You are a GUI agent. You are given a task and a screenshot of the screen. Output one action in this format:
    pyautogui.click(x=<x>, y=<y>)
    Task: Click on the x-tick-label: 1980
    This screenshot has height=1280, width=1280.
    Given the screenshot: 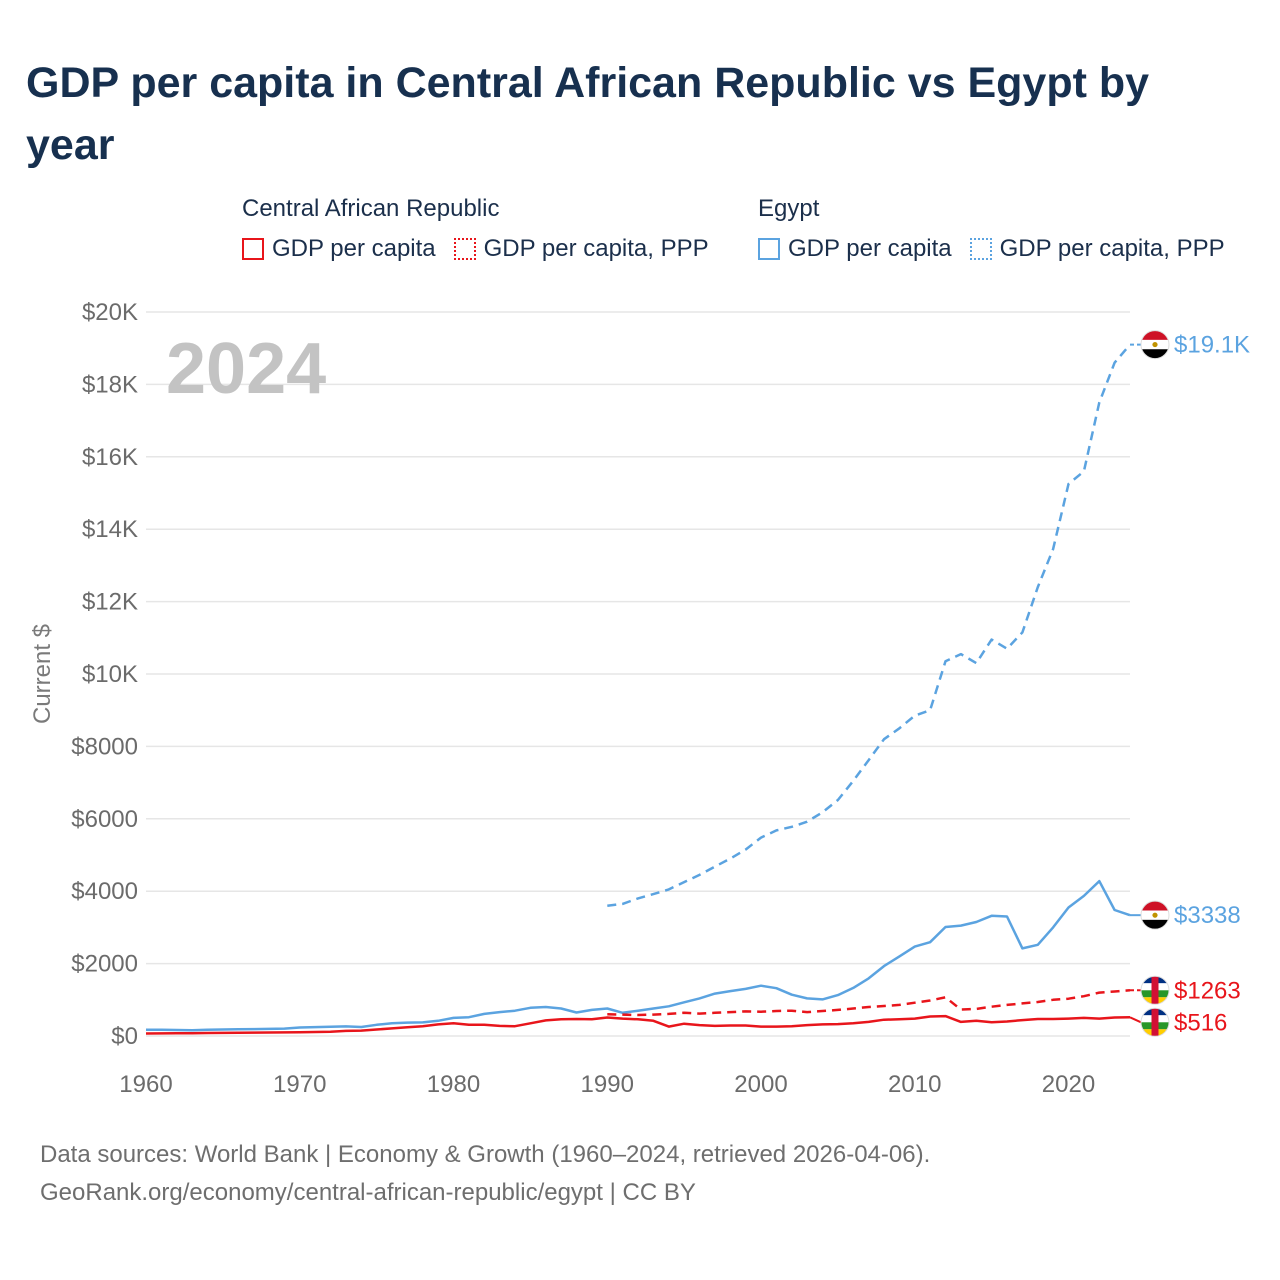 What is the action you would take?
    pyautogui.click(x=453, y=1084)
    